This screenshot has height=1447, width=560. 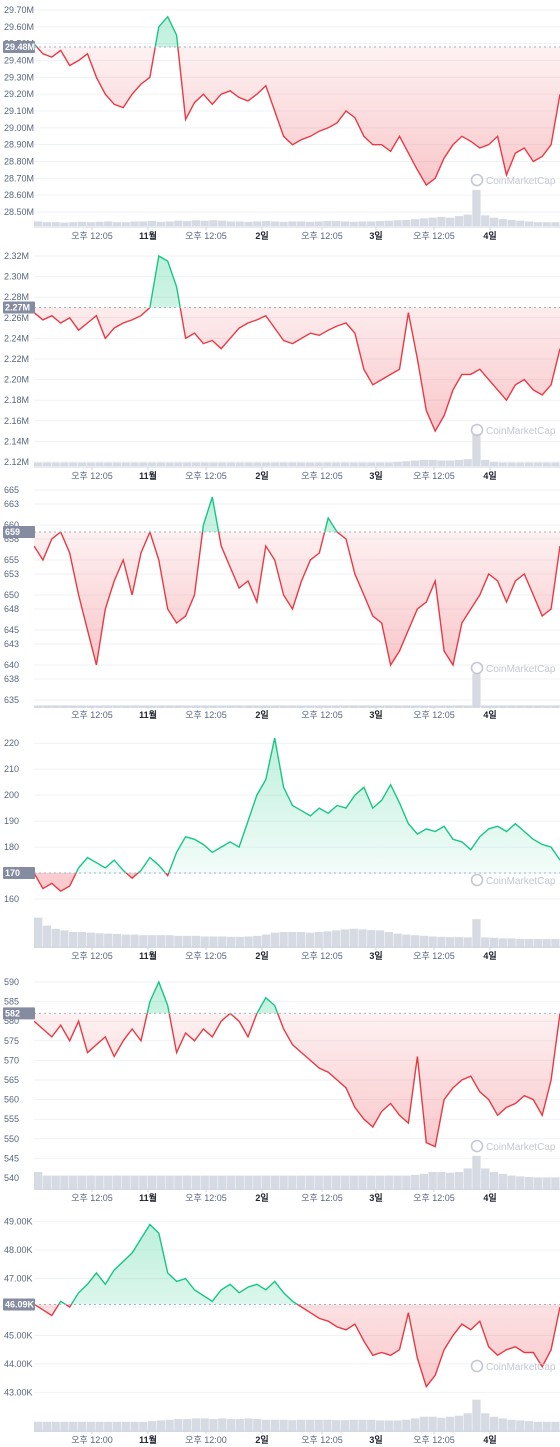 What do you see at coordinates (16, 421) in the screenshot?
I see `y-tick-label: 2.16M` at bounding box center [16, 421].